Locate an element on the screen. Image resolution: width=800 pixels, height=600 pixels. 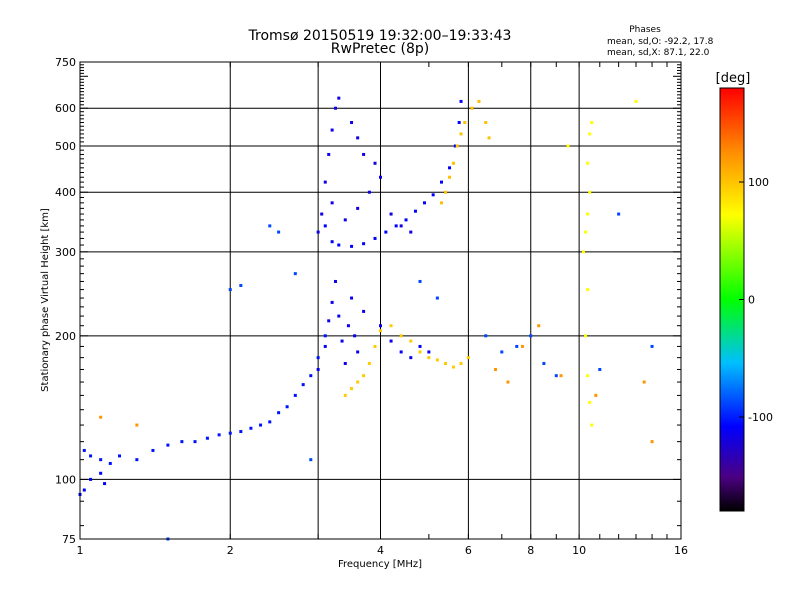
colorbar-ticks: 100 0 -100 is located at coordinates (756, 300).